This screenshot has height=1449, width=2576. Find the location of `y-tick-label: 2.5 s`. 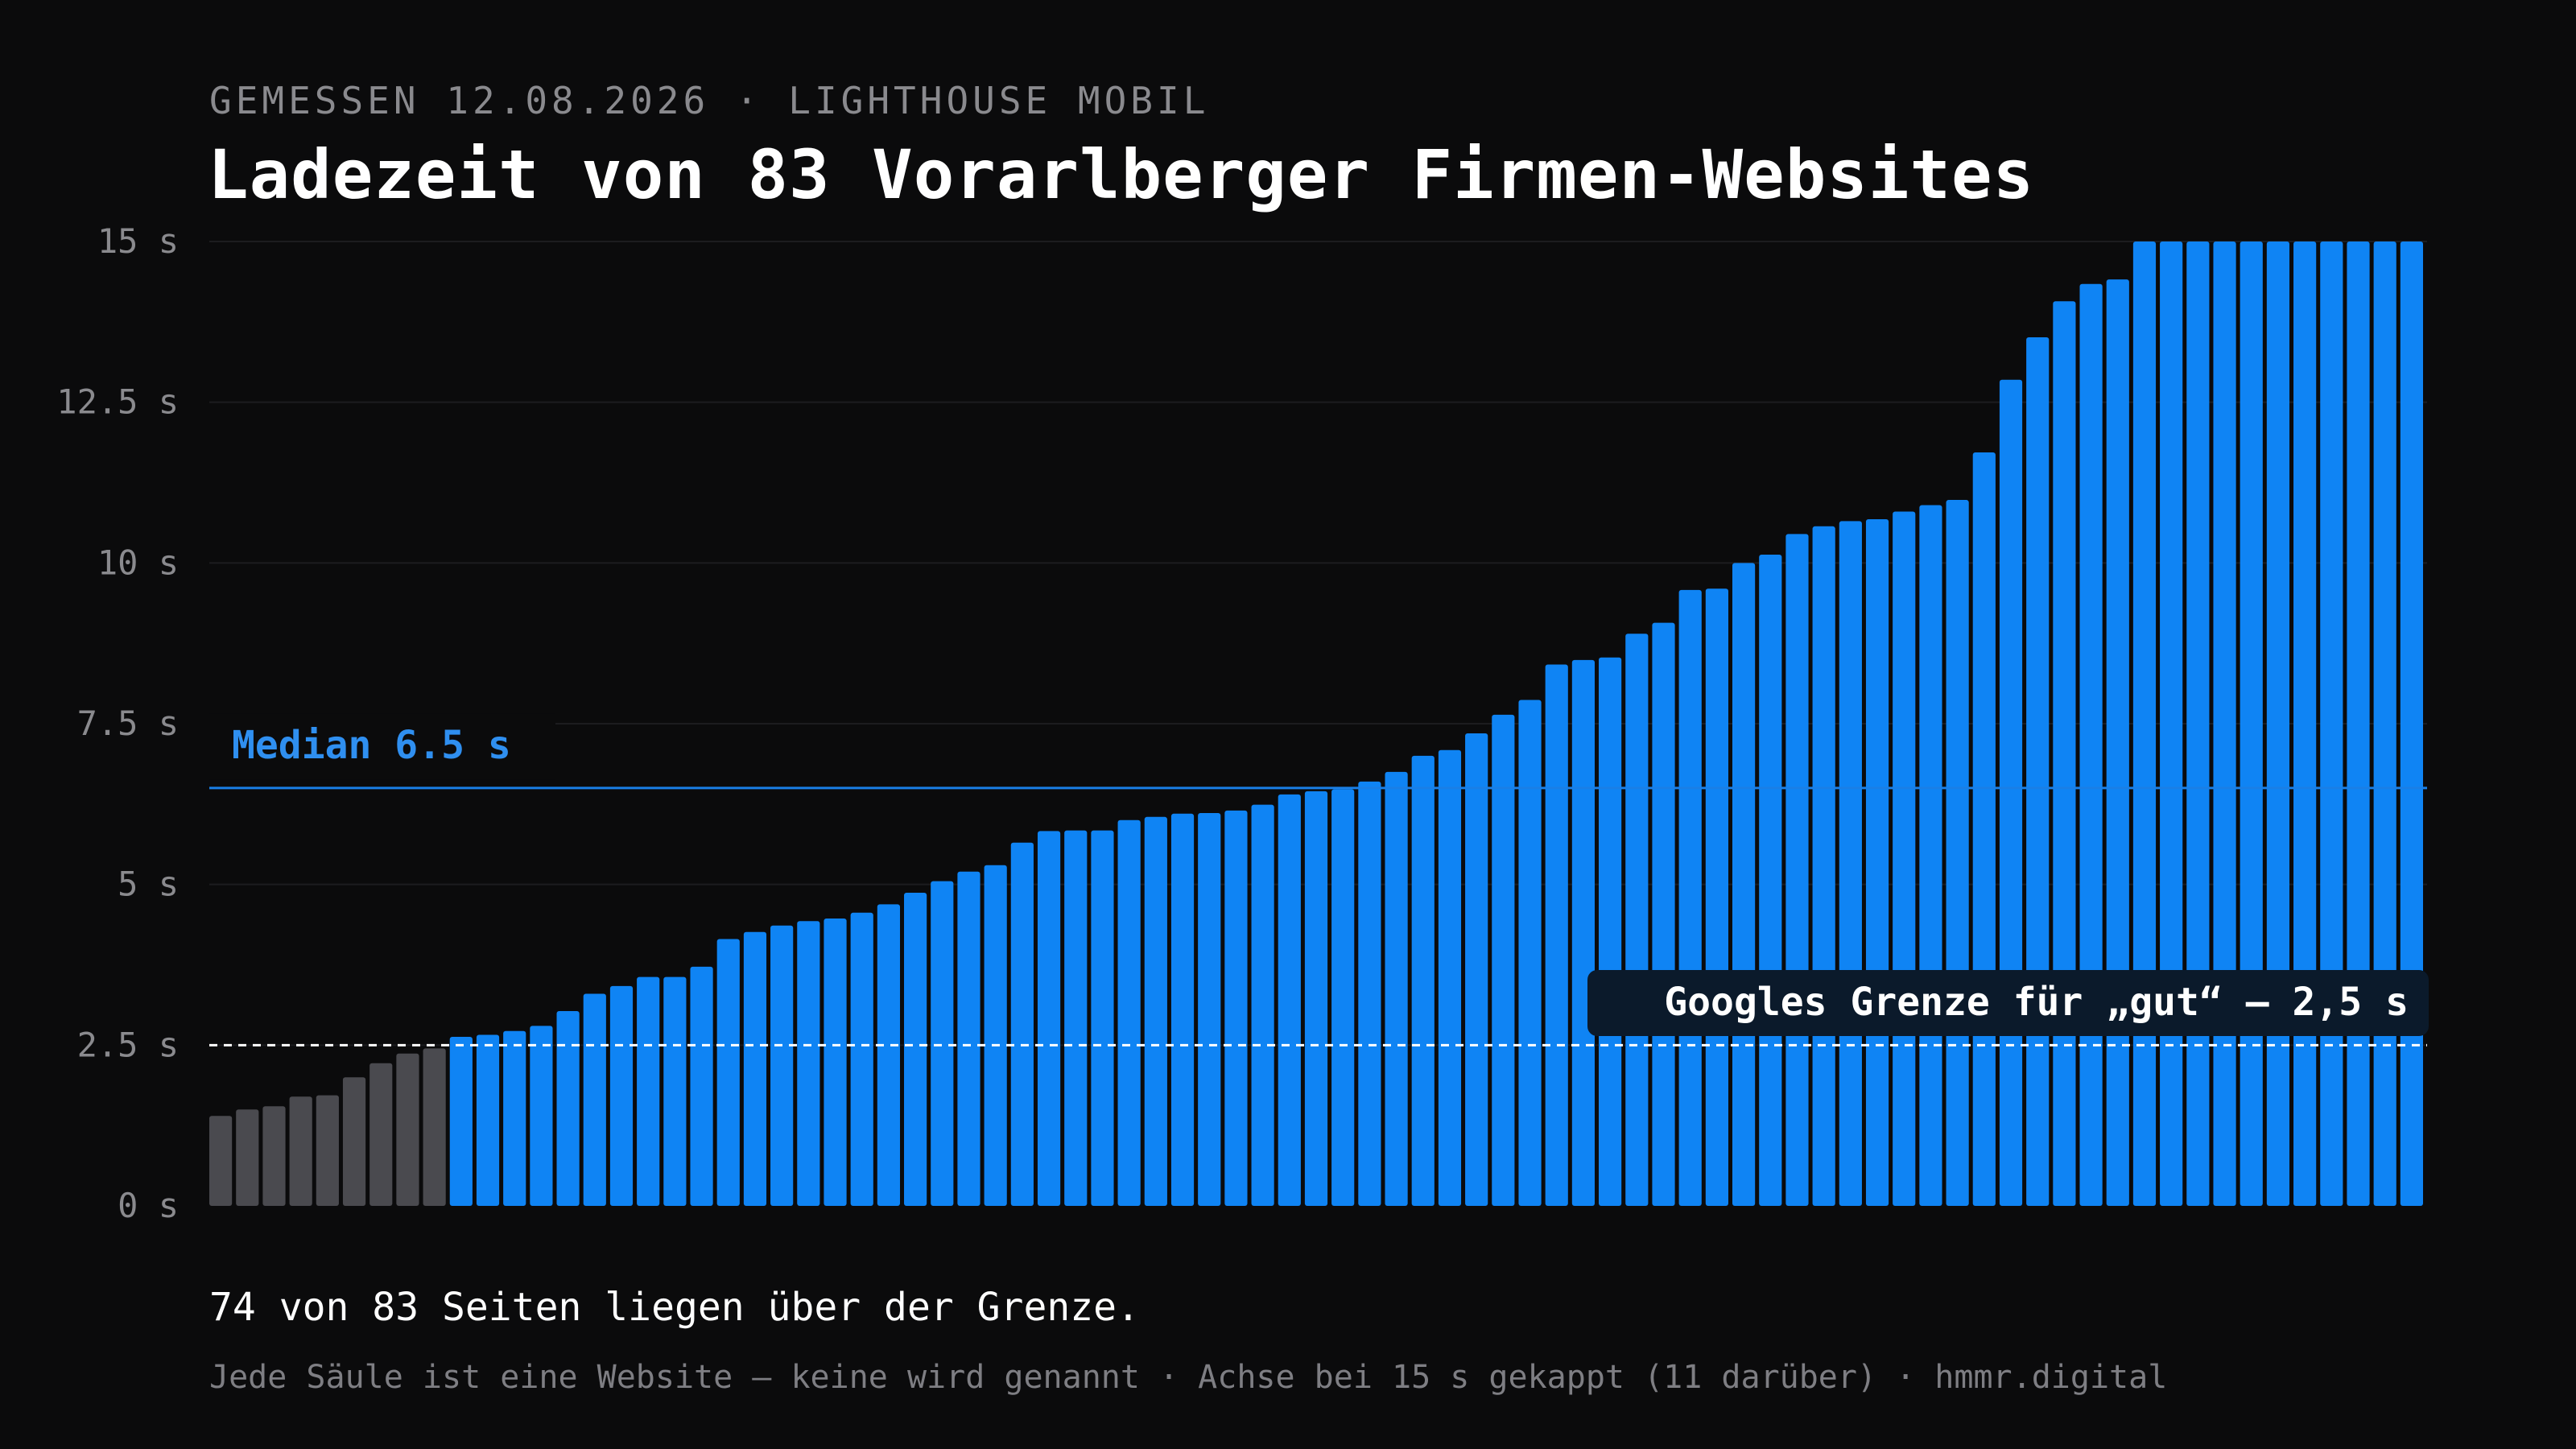

y-tick-label: 2.5 s is located at coordinates (128, 1044).